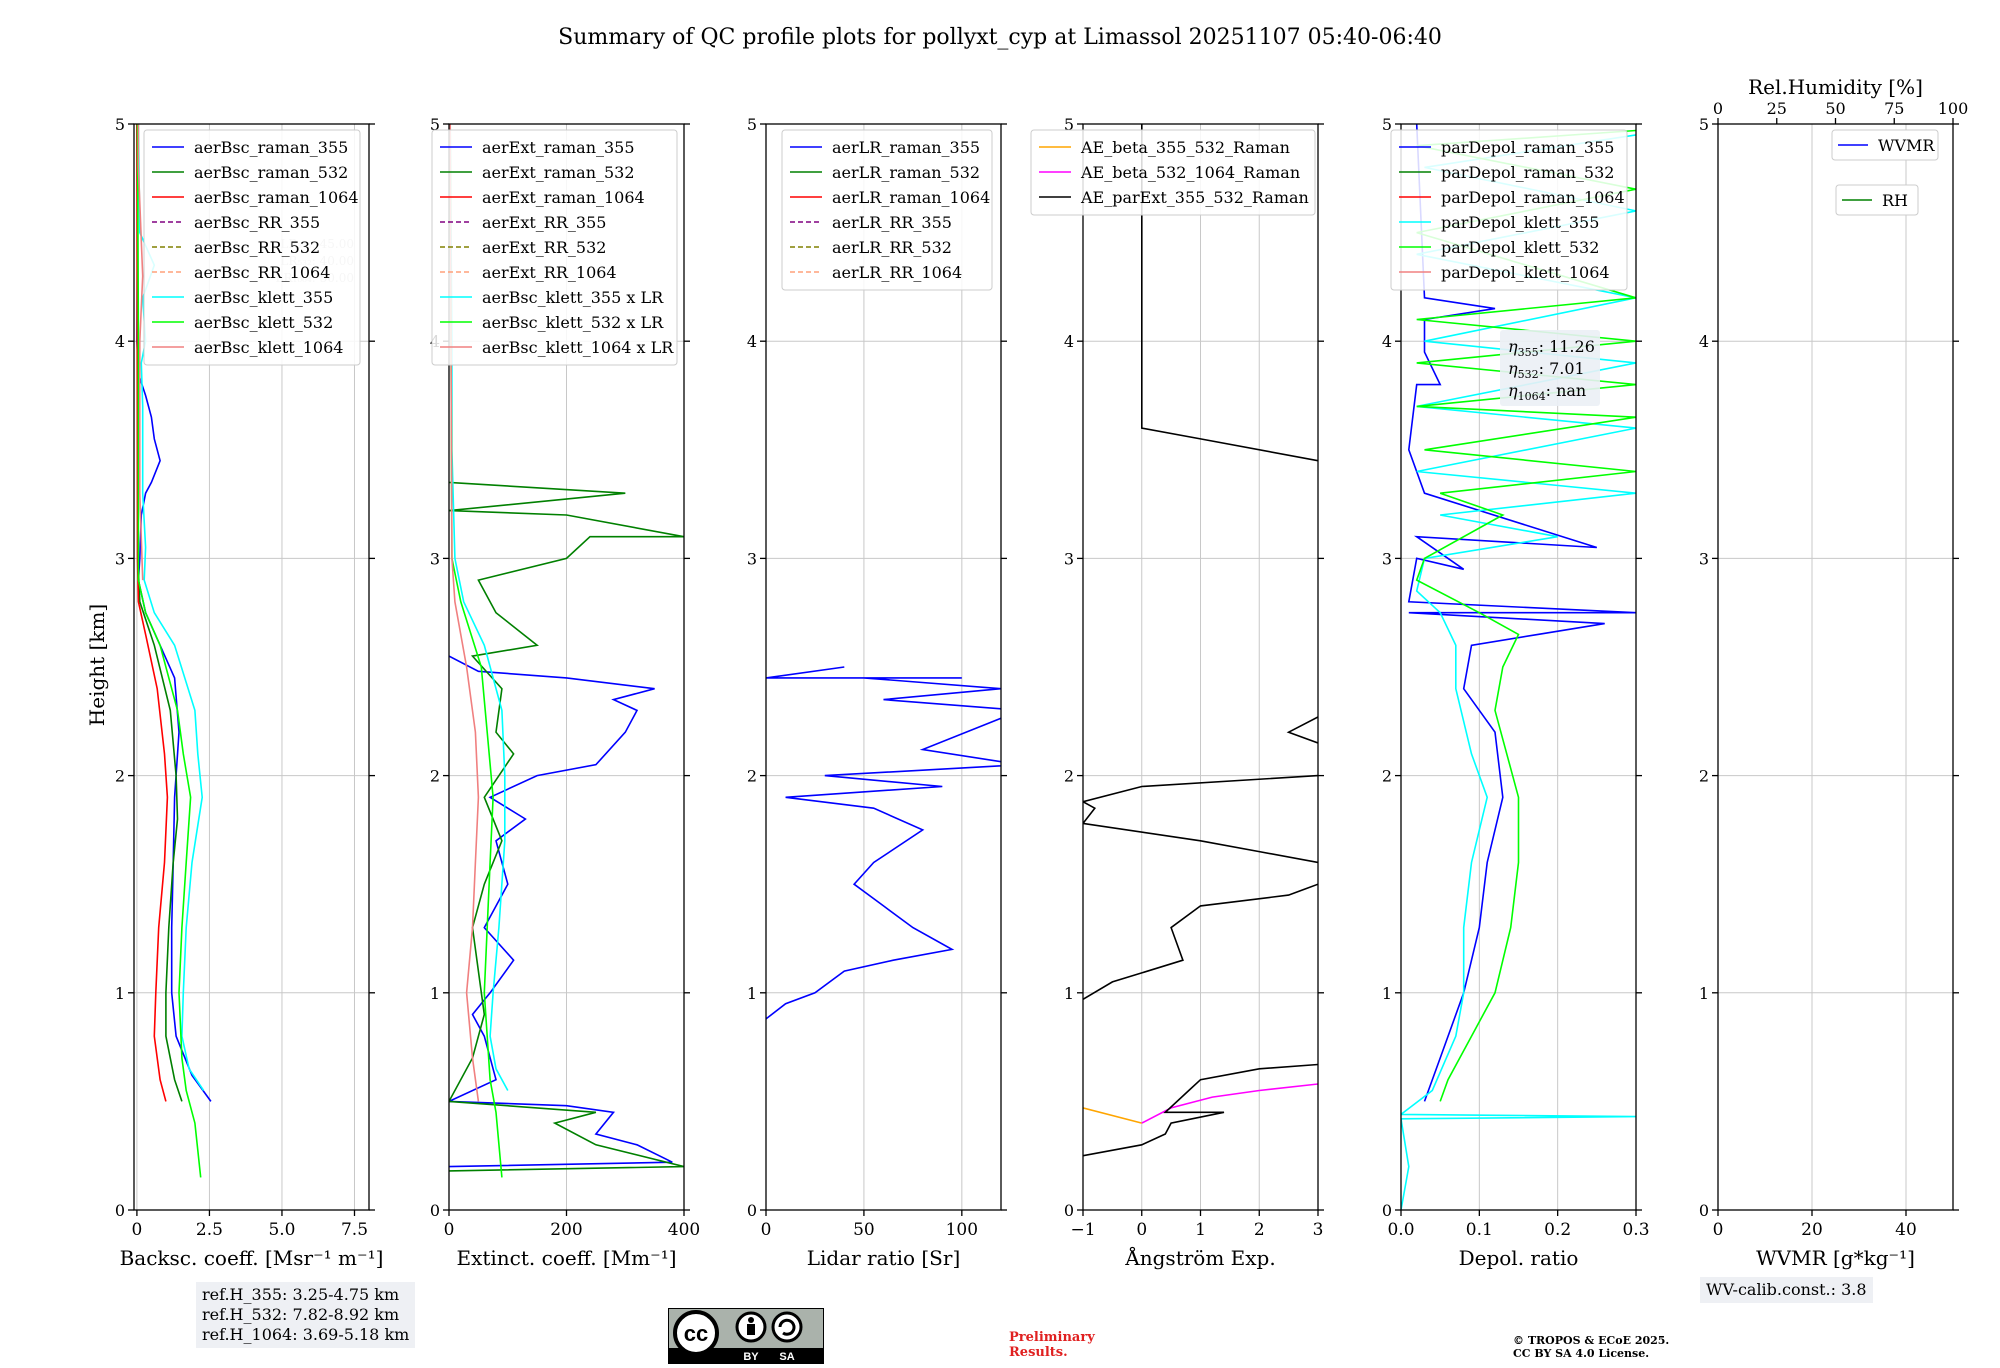  What do you see at coordinates (696, 1333) in the screenshot?
I see `cc-badge-cc: cc` at bounding box center [696, 1333].